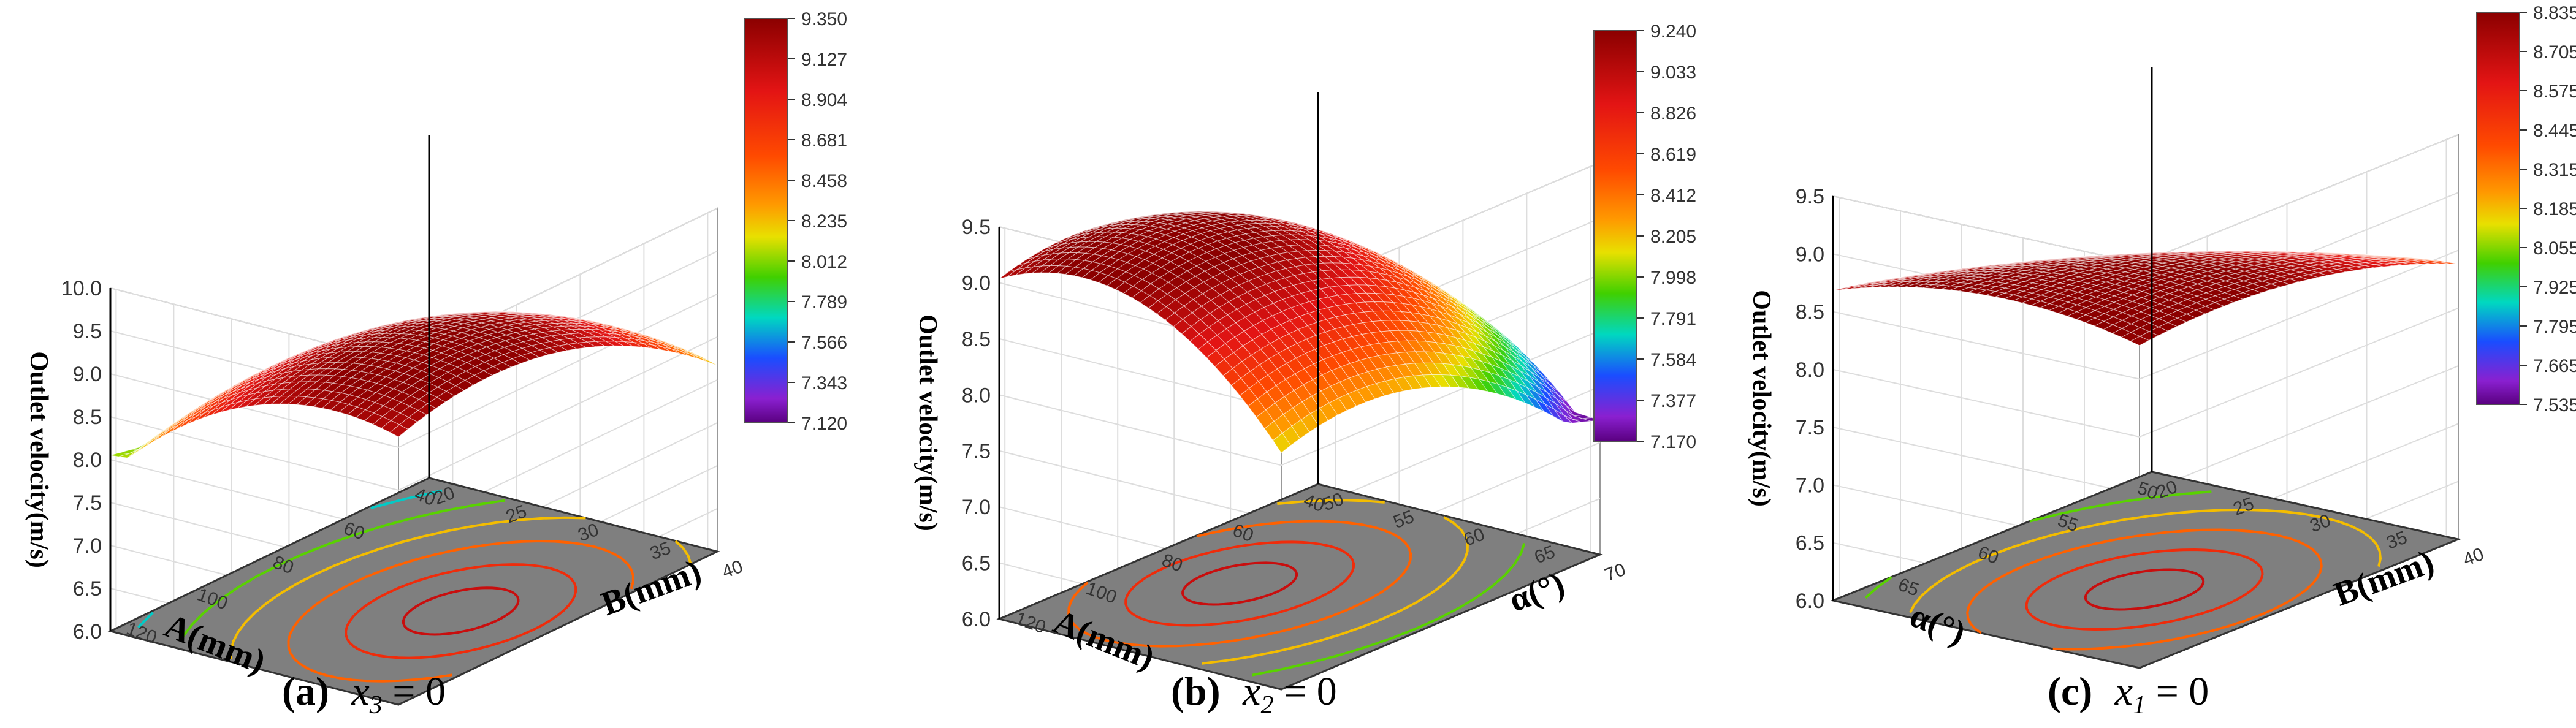 The width and height of the screenshot is (2576, 728). What do you see at coordinates (2554, 366) in the screenshot?
I see `colorbar-tick-label: 7.665` at bounding box center [2554, 366].